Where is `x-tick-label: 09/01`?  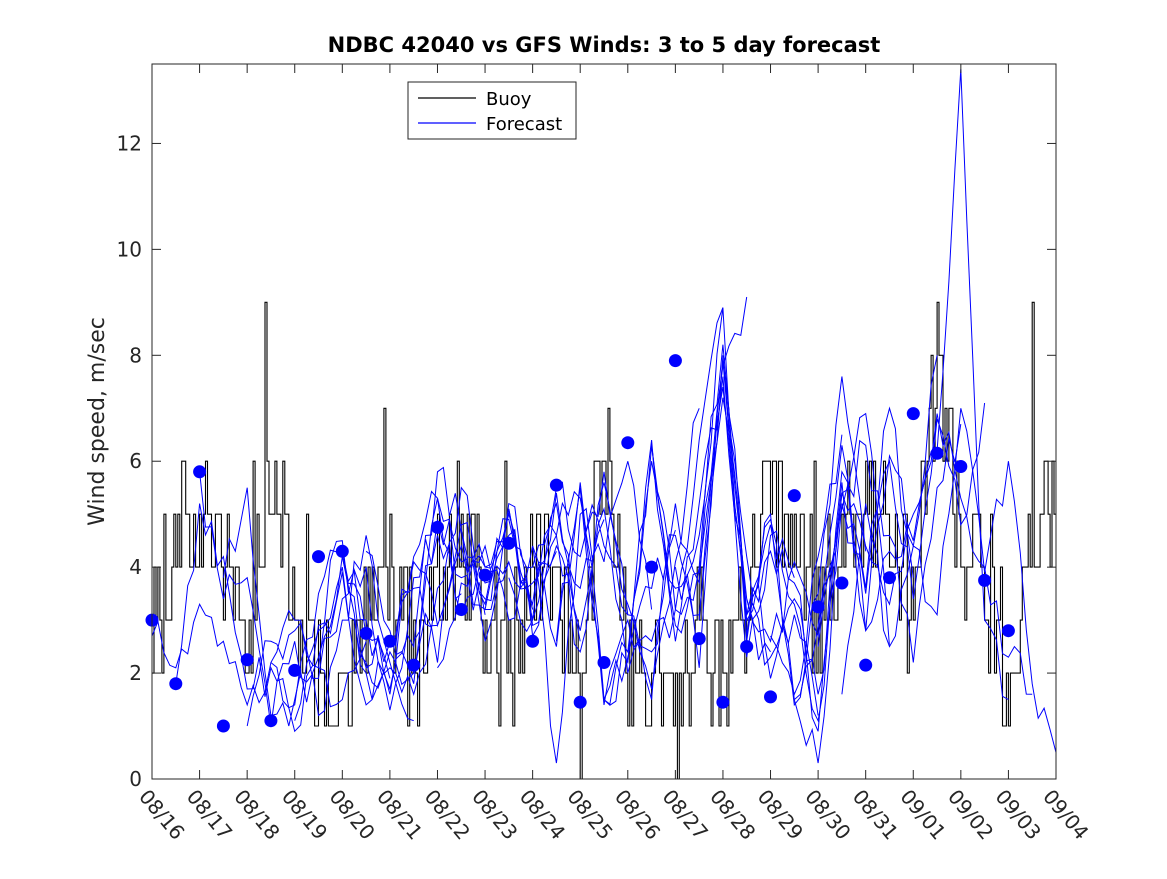
x-tick-label: 09/01 is located at coordinates (922, 815).